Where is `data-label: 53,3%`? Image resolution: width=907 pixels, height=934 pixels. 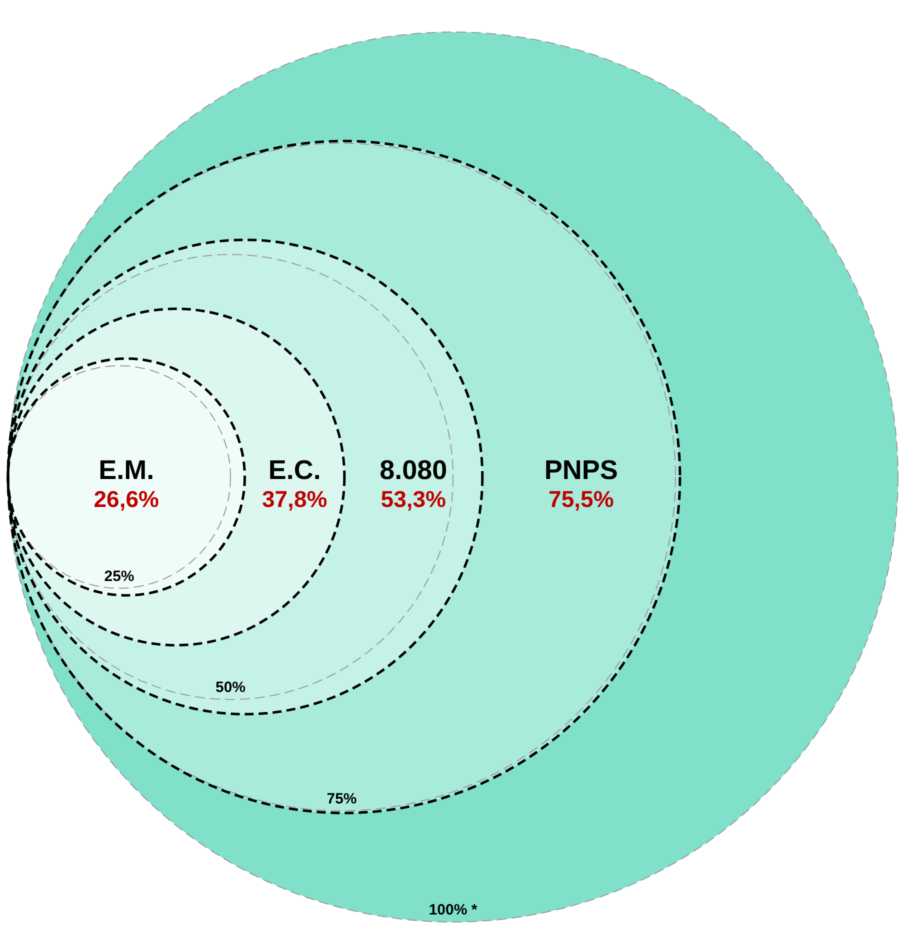 data-label: 53,3% is located at coordinates (413, 499).